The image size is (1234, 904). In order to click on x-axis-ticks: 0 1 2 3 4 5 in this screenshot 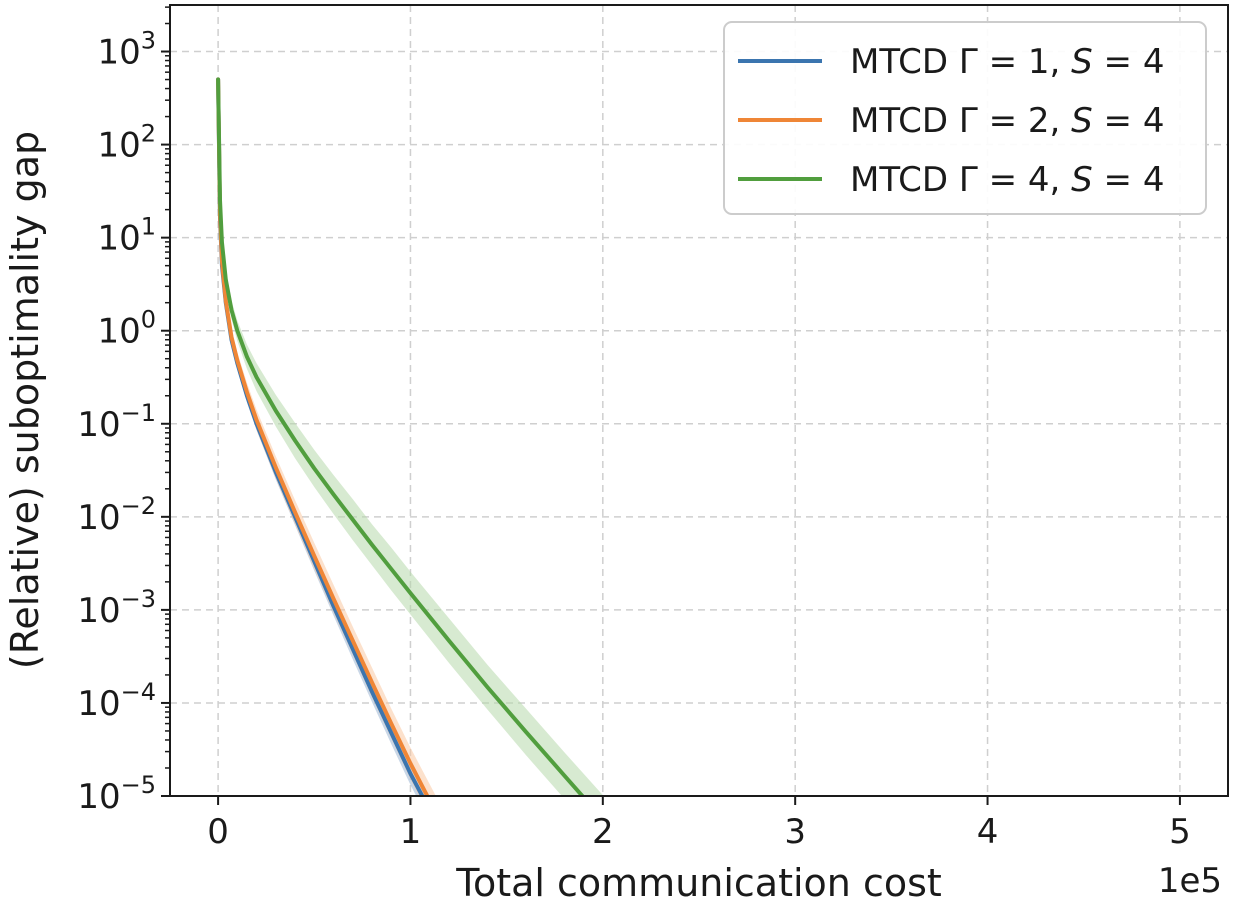, I will do `click(699, 824)`.